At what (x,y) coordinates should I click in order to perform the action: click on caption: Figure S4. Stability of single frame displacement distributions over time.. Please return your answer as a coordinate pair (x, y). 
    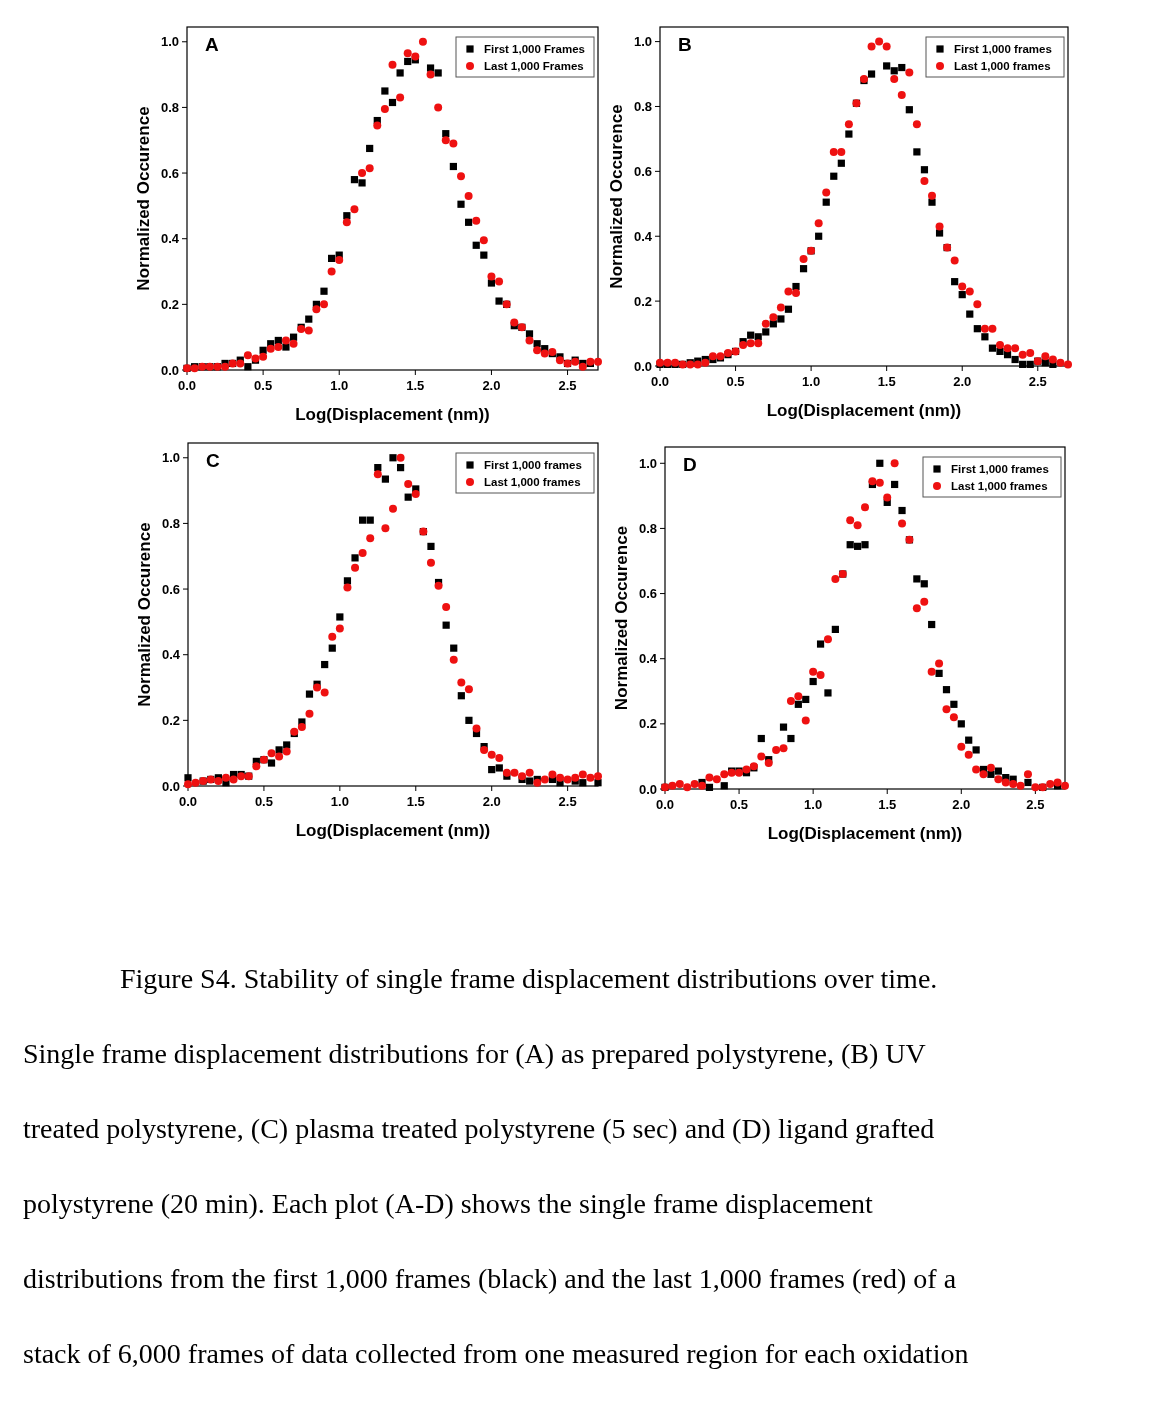
    Looking at the image, I should click on (529, 978).